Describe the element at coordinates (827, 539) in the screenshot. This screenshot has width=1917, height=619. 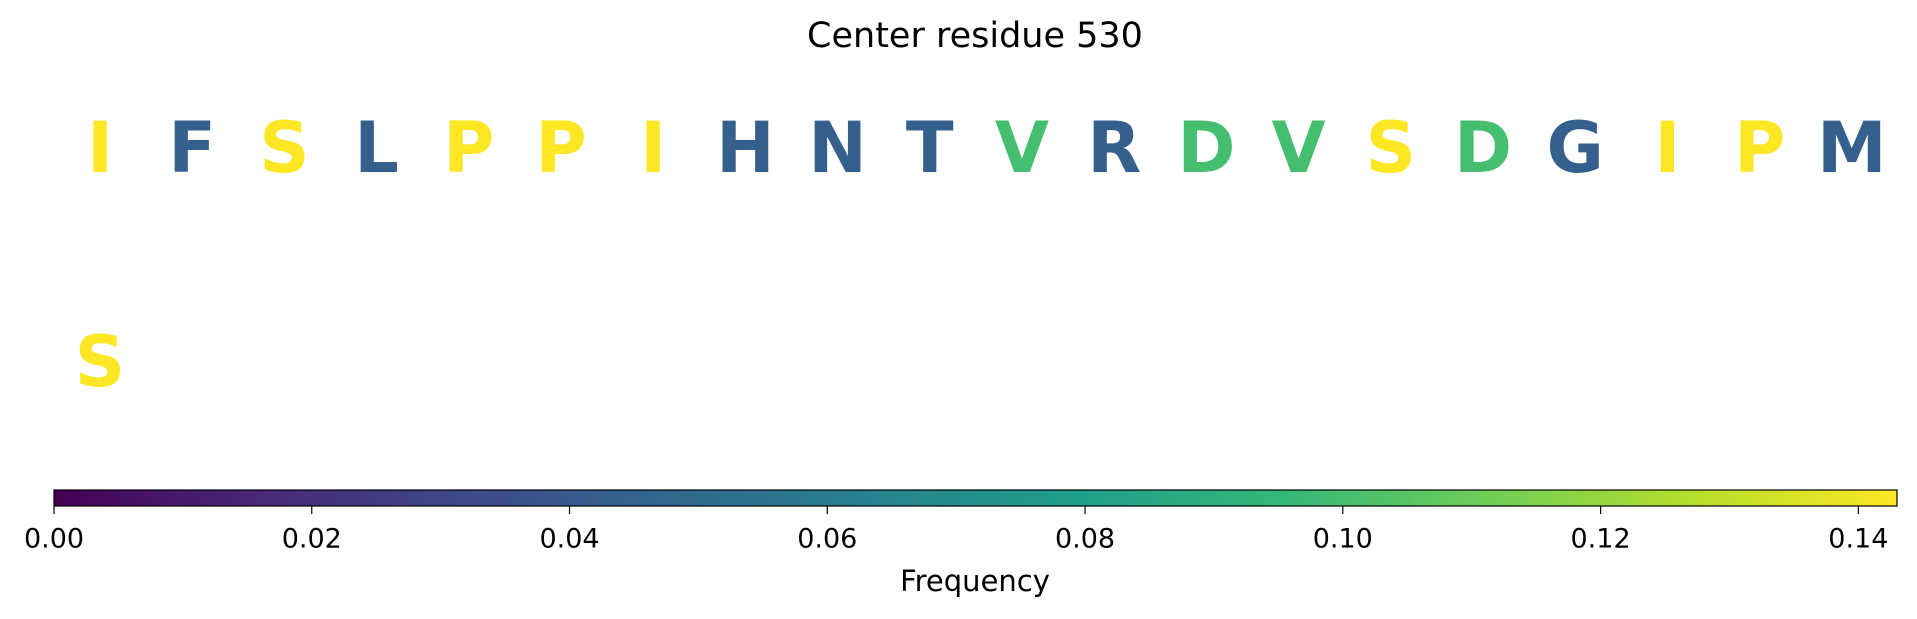
I see `x-tick-label: 0.06` at that location.